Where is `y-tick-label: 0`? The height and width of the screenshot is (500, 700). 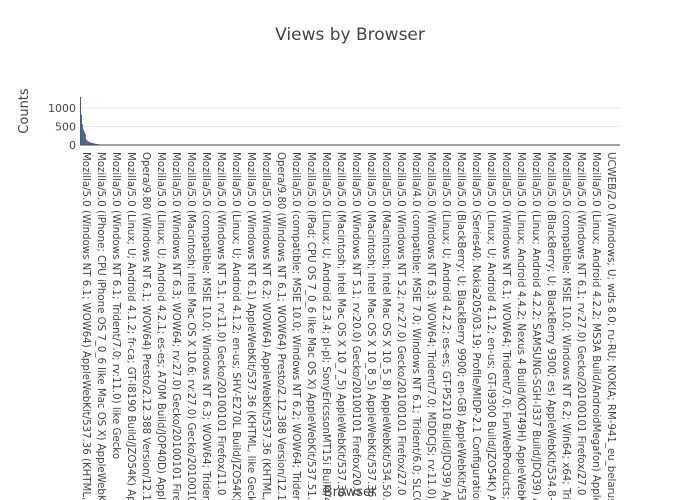
y-tick-label: 0 is located at coordinates (72, 145).